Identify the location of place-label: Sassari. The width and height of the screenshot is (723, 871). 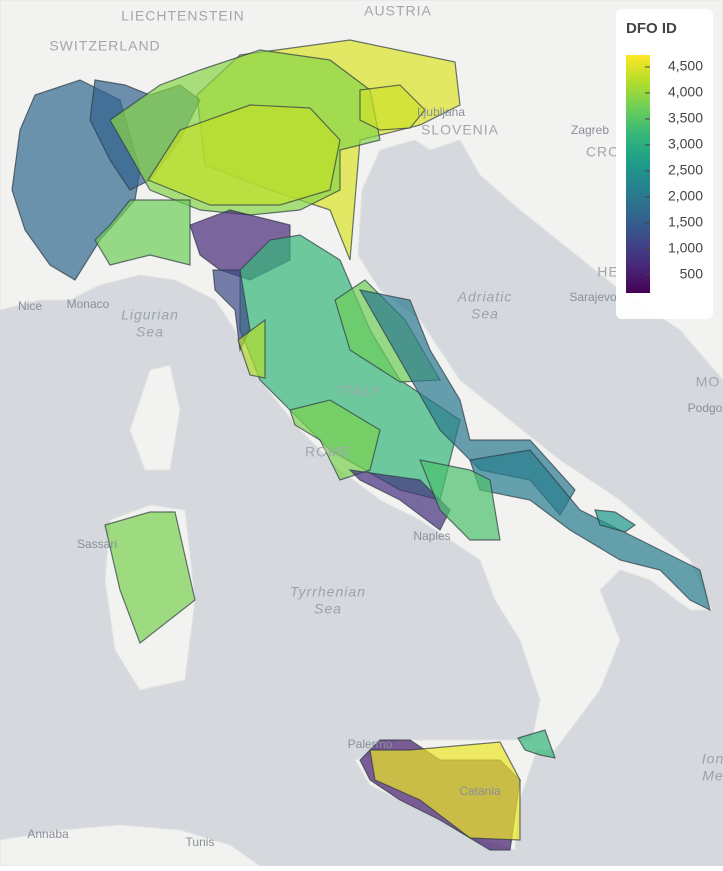
(97, 544).